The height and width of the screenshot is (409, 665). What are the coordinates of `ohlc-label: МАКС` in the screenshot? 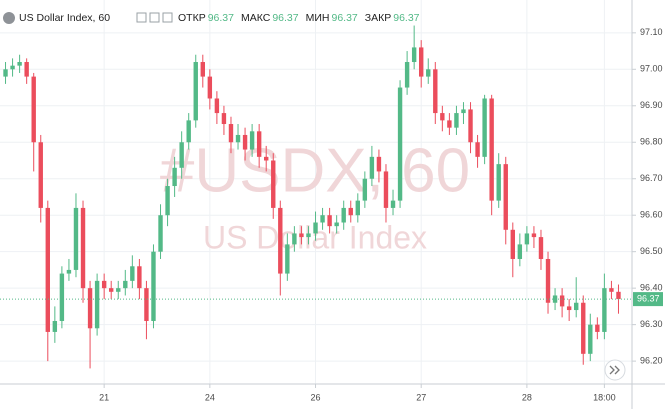 It's located at (256, 18).